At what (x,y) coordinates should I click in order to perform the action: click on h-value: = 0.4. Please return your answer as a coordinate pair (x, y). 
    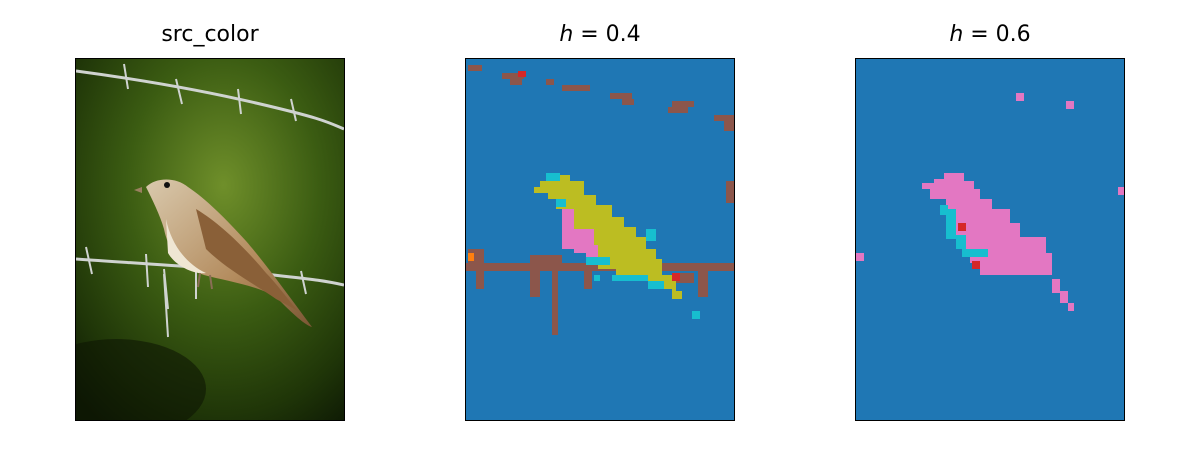
    Looking at the image, I should click on (607, 34).